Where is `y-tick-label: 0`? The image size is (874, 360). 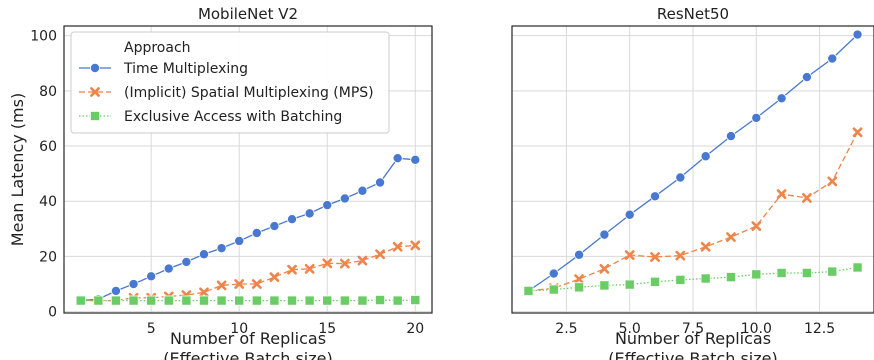
y-tick-label: 0 is located at coordinates (52, 313).